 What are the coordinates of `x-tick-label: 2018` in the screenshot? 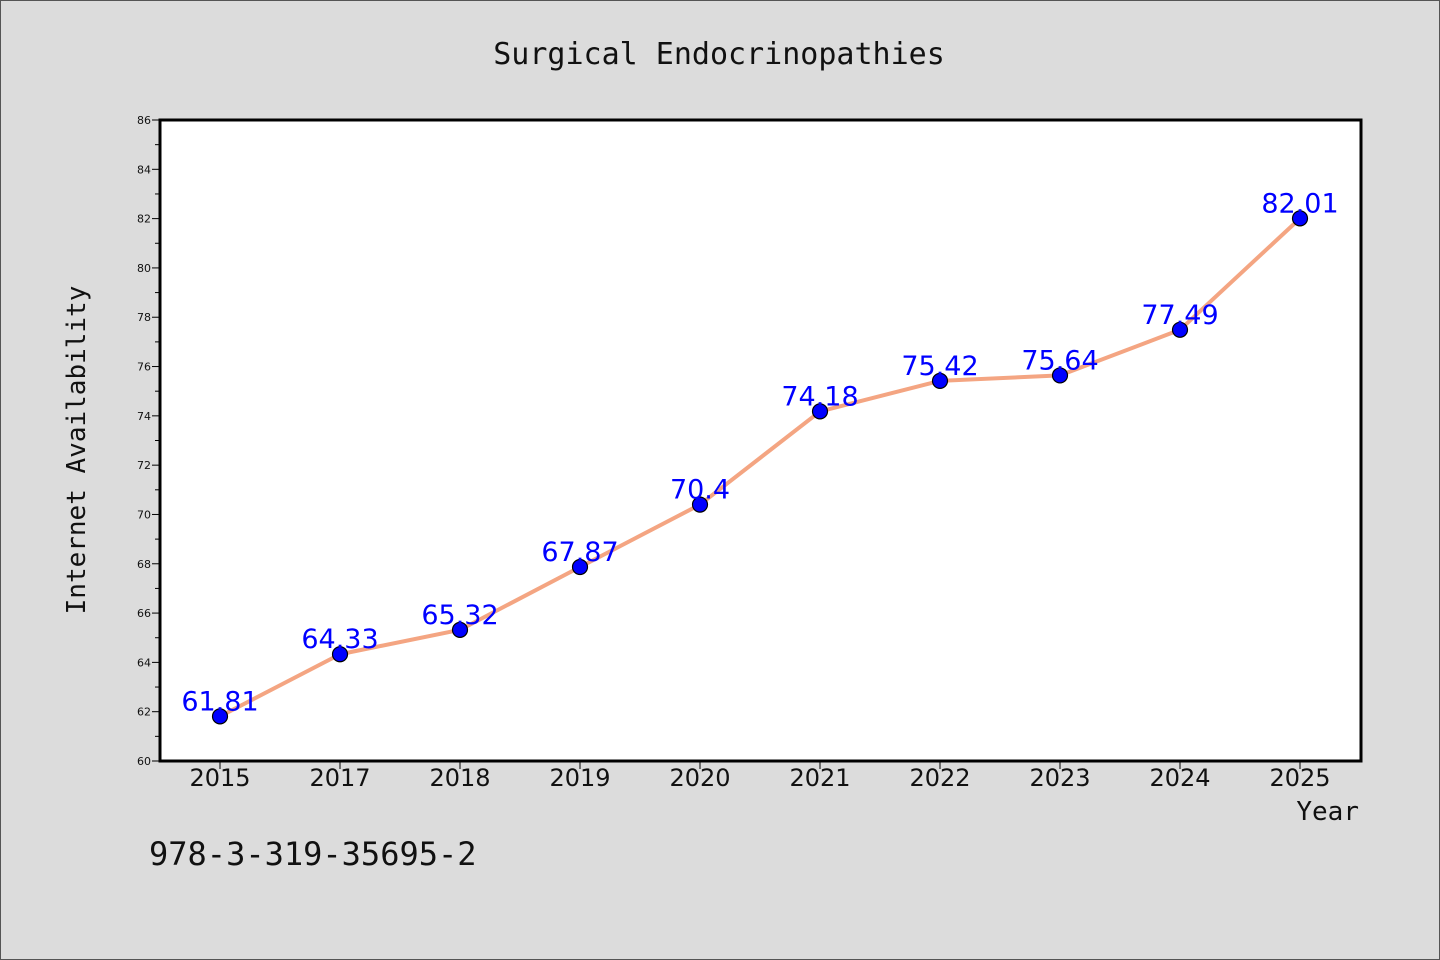 It's located at (459, 778).